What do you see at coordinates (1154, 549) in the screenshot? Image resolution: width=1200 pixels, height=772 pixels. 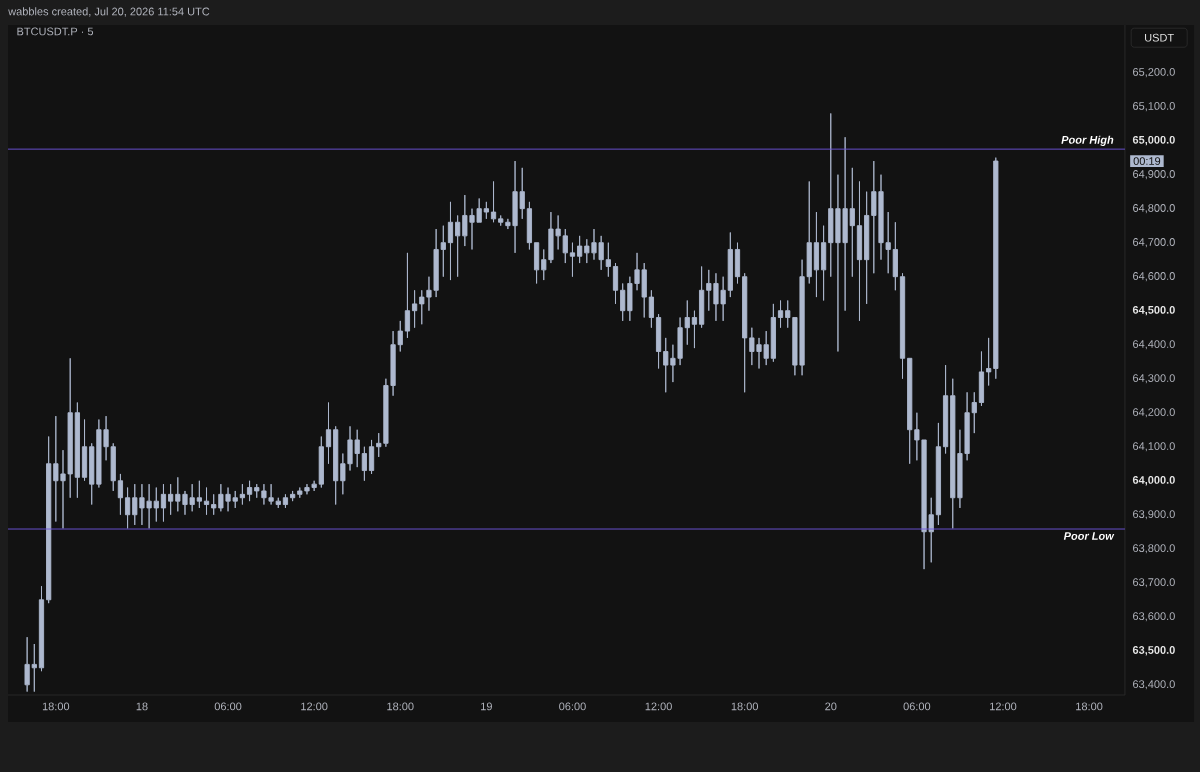 I see `y-tick-label: 63,800.0` at bounding box center [1154, 549].